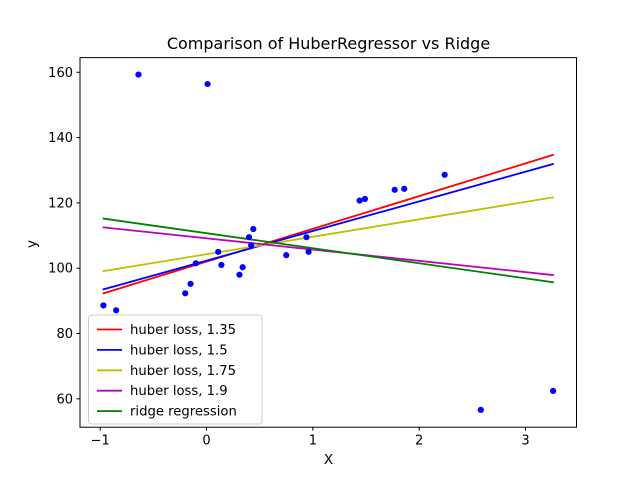 Image resolution: width=640 pixels, height=480 pixels. What do you see at coordinates (179, 350) in the screenshot?
I see `legend-label-huber-loss-1.5: huber loss, 1.5` at bounding box center [179, 350].